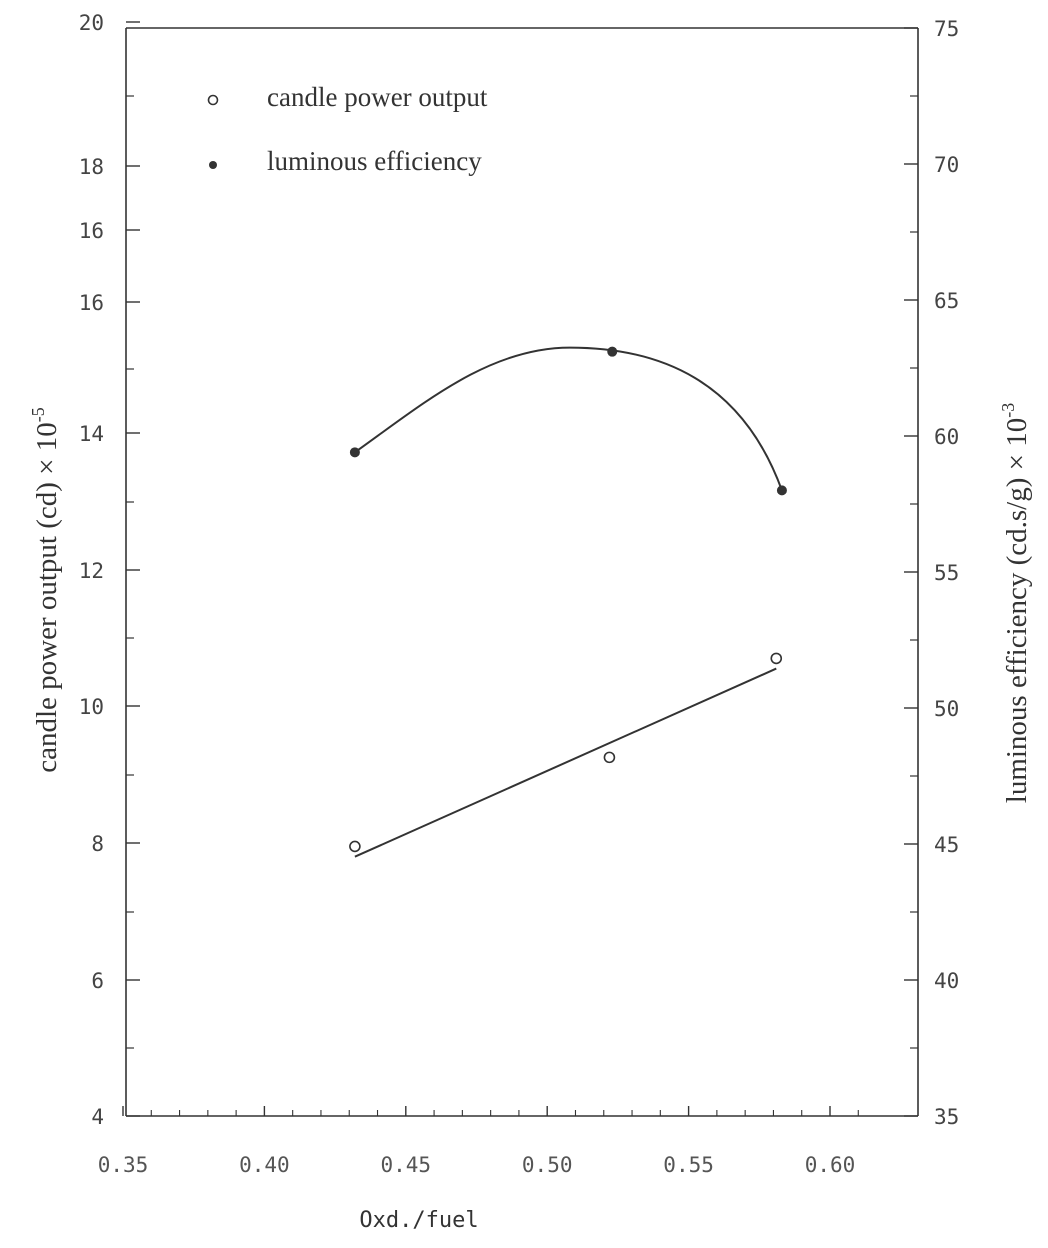 The image size is (1048, 1248). I want to click on y-axis-left-label: candle power output (cd) × 10-5, so click(45, 590).